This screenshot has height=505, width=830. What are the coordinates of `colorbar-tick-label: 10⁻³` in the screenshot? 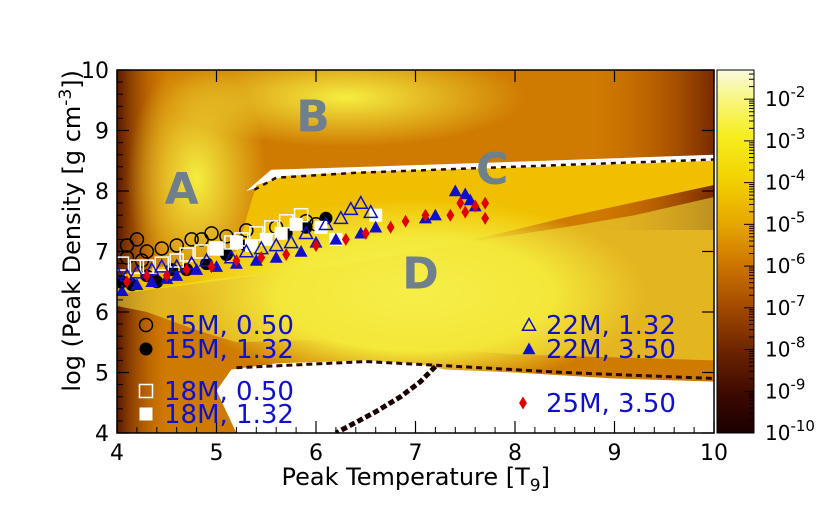 It's located at (785, 139).